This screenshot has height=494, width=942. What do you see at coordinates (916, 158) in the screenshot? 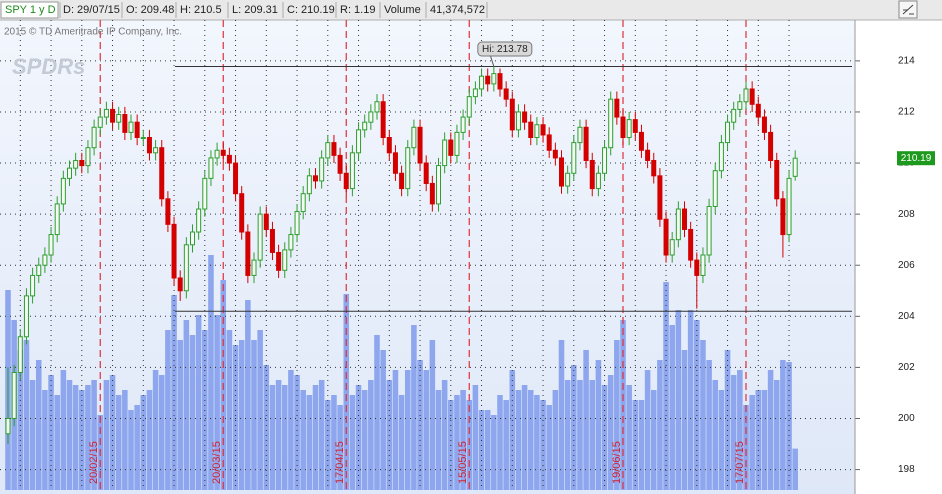
I see `last-price-label: 210.19` at bounding box center [916, 158].